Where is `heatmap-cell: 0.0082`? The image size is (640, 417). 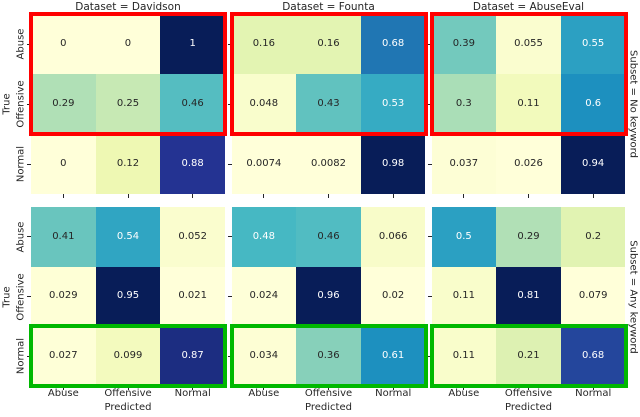
heatmap-cell: 0.0082 is located at coordinates (328, 164).